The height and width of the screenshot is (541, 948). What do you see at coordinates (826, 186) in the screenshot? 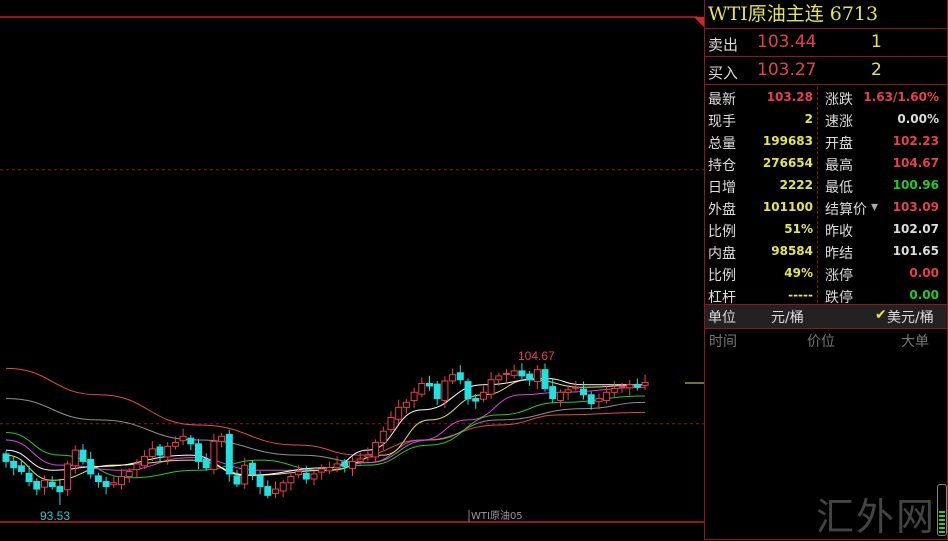
I see `stat-row: 日增 2222 最低 100.96` at bounding box center [826, 186].